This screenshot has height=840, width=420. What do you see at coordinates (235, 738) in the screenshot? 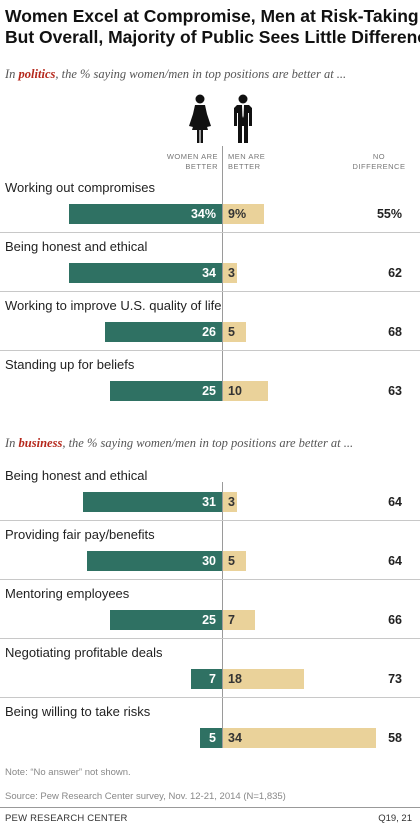
I see `business-value-men: 34` at bounding box center [235, 738].